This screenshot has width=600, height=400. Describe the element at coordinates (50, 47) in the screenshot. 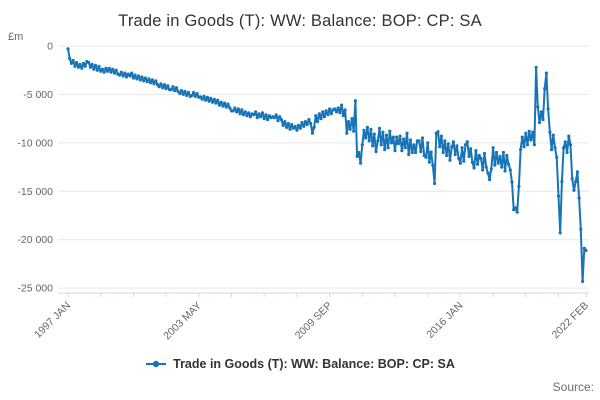

I see `svg-text: 0` at that location.